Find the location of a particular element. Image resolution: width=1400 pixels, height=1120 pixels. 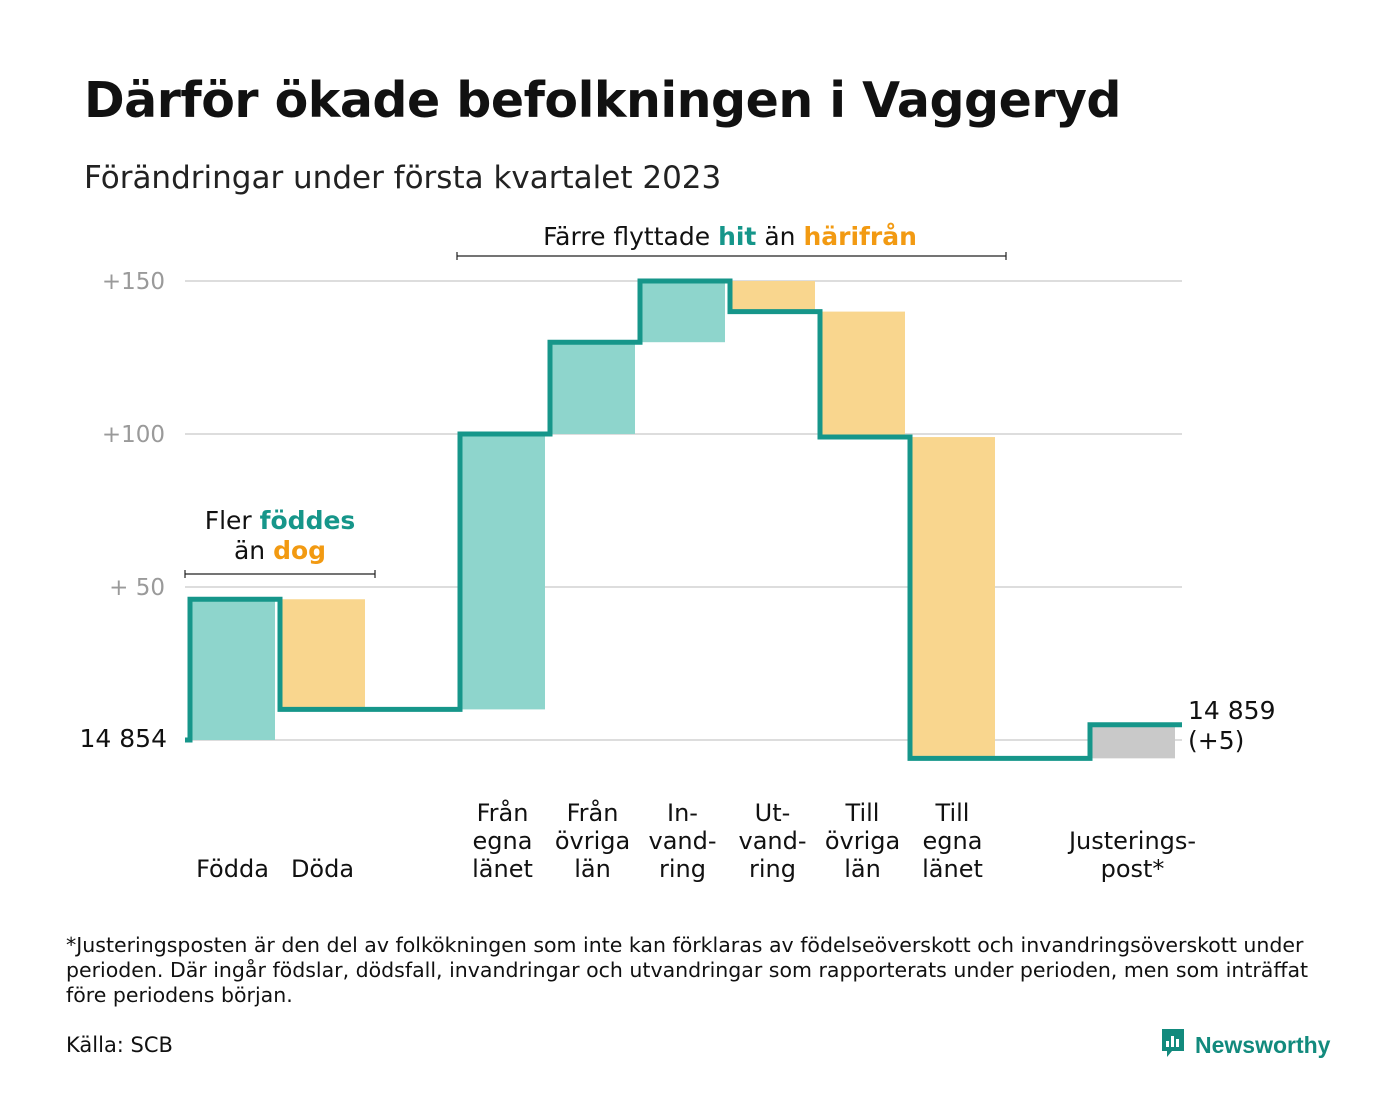

chart-subtitle: Förändringar under första kvartalet 2023 is located at coordinates (403, 178).